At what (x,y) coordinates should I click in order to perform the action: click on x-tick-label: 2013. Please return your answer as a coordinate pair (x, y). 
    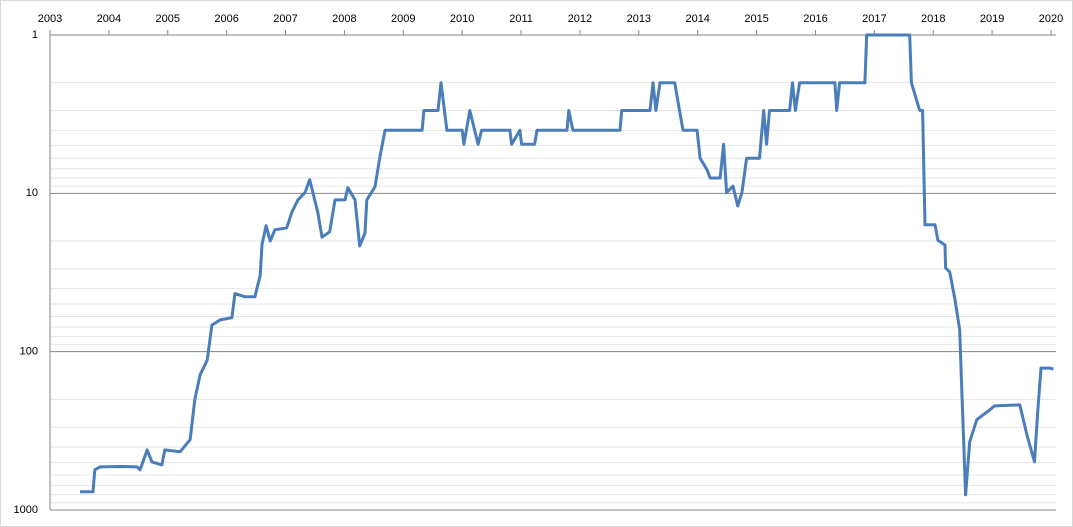
    Looking at the image, I should click on (639, 19).